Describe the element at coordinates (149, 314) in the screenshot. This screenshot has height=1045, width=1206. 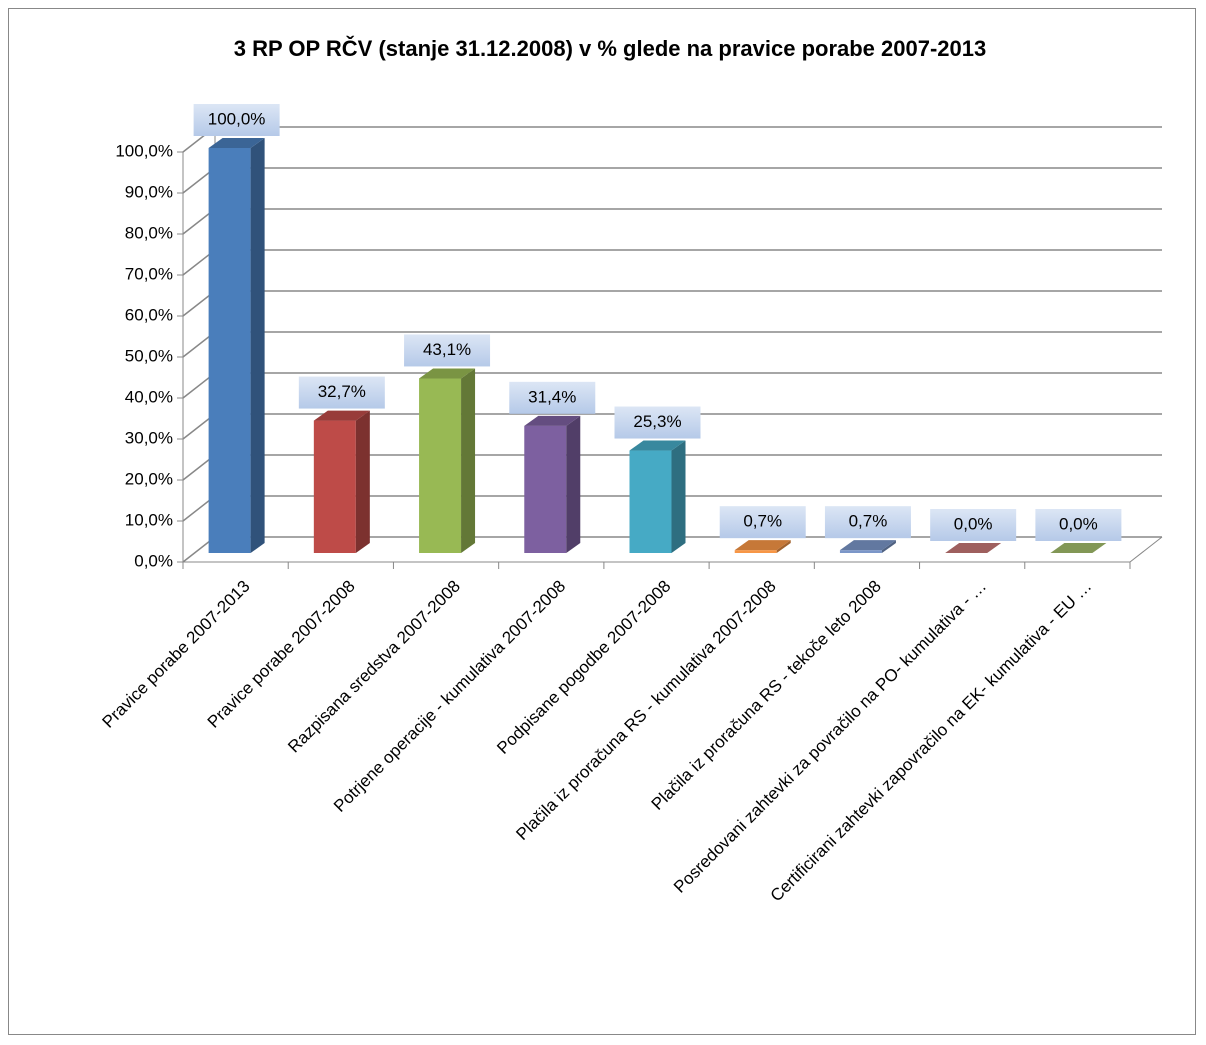
I see `y-tick-label: 60,0%` at that location.